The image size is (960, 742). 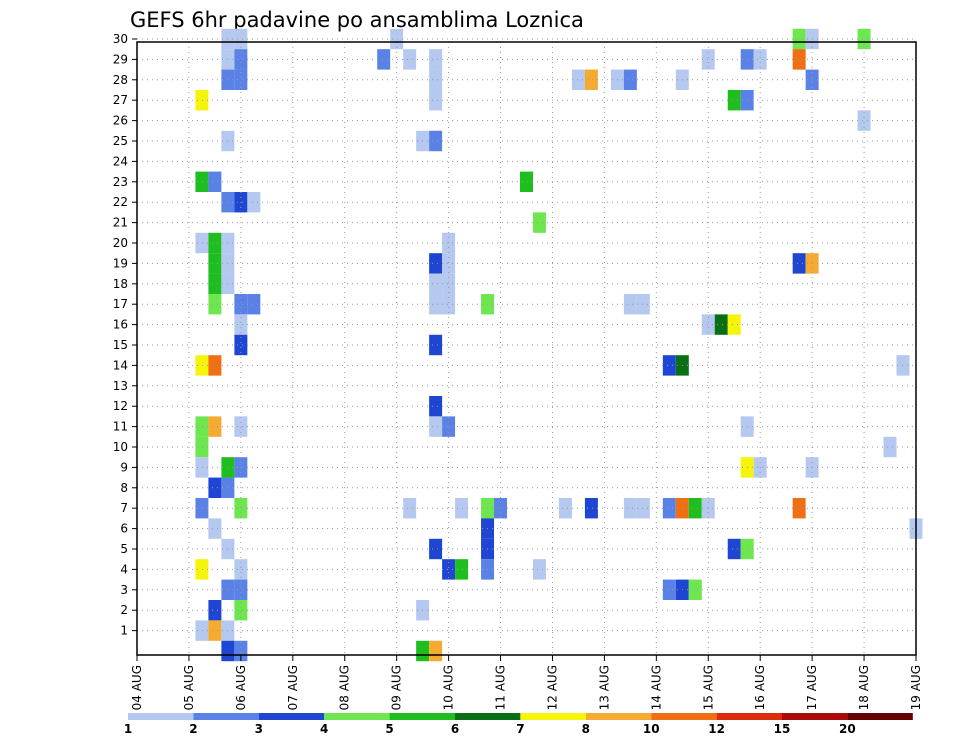 What do you see at coordinates (120, 304) in the screenshot?
I see `y-tick-label: 17` at bounding box center [120, 304].